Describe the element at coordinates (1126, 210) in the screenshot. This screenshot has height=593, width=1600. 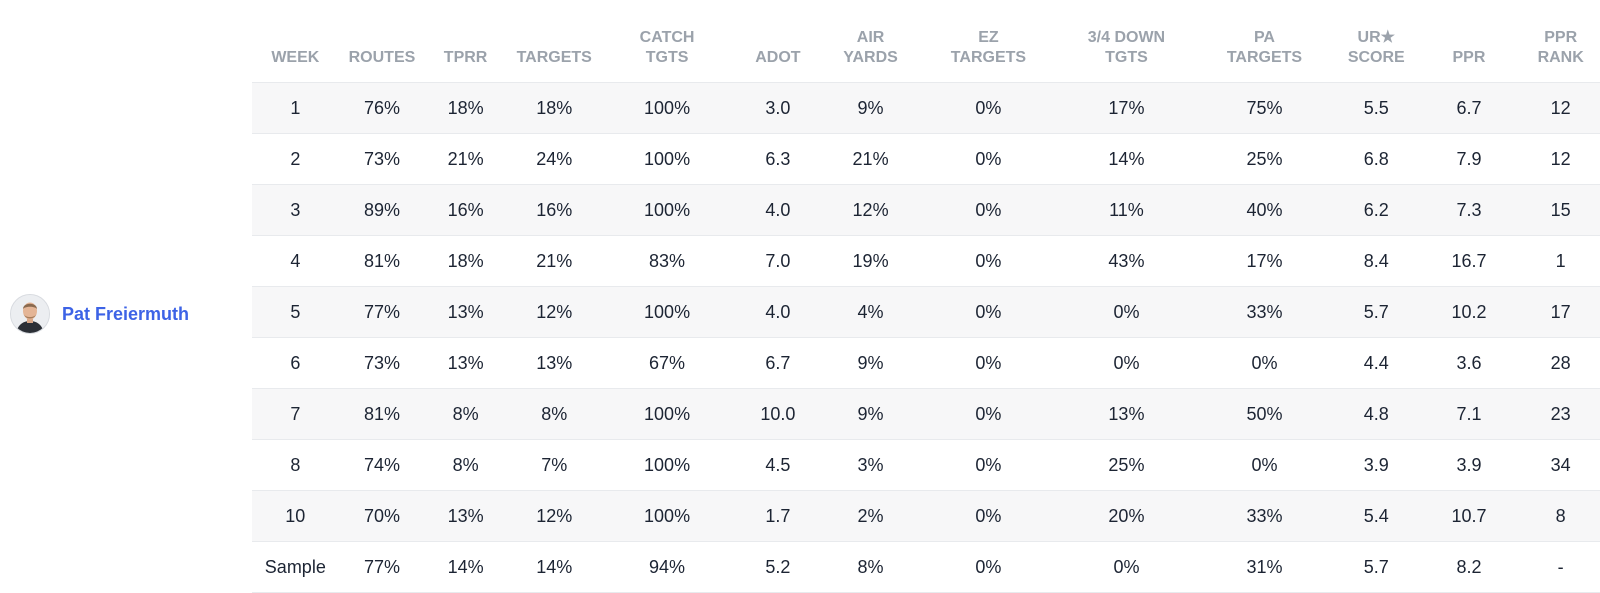
I see `table-cell: 11%` at that location.